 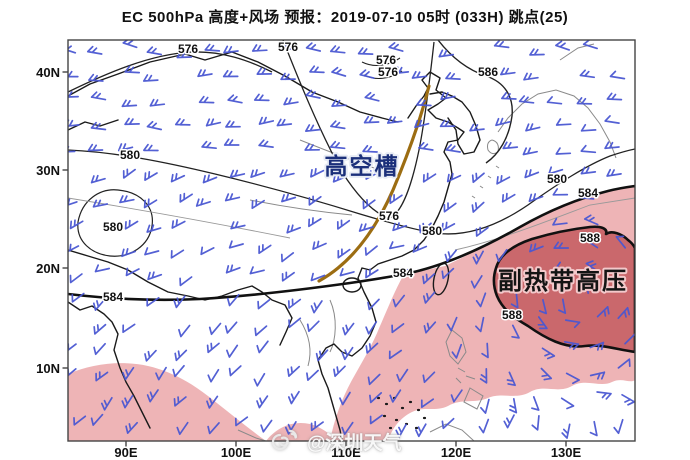 What do you see at coordinates (233, 87) in the screenshot?
I see `border-mongolia` at bounding box center [233, 87].